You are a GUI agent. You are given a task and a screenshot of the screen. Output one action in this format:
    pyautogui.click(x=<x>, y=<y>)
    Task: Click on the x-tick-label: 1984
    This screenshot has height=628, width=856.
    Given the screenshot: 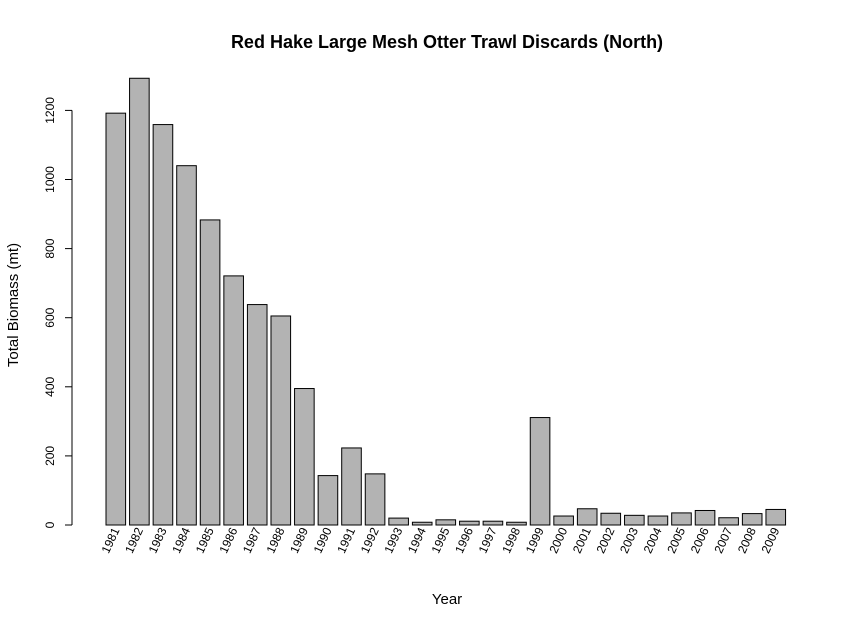 What is the action you would take?
    pyautogui.click(x=181, y=540)
    